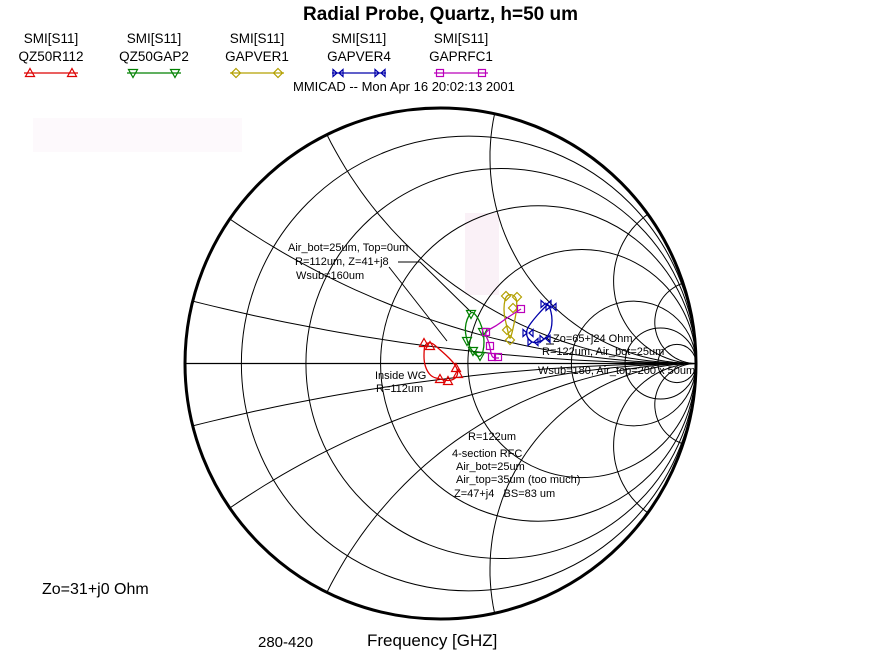  Describe the element at coordinates (342, 262) in the screenshot. I see `chart-annotation: R=112um, Z=41+j8` at that location.